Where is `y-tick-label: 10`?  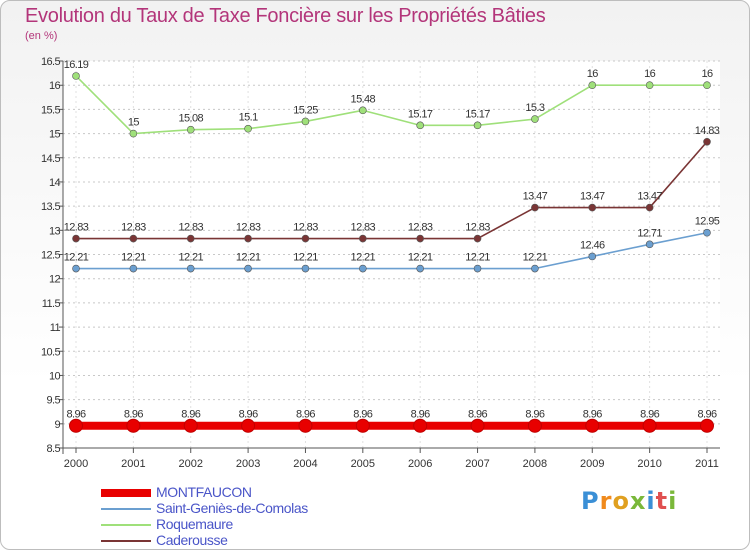
y-tick-label: 10 is located at coordinates (55, 376).